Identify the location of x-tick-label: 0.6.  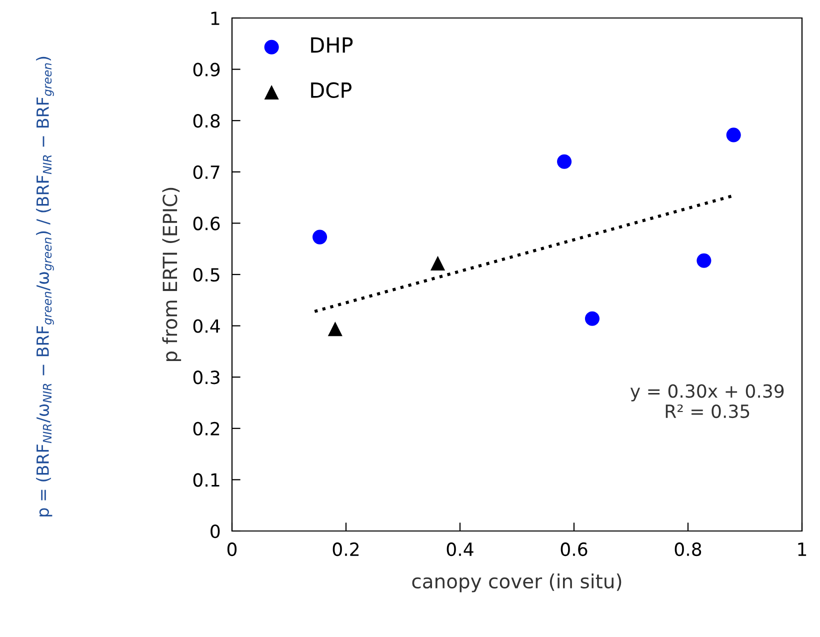
(574, 549).